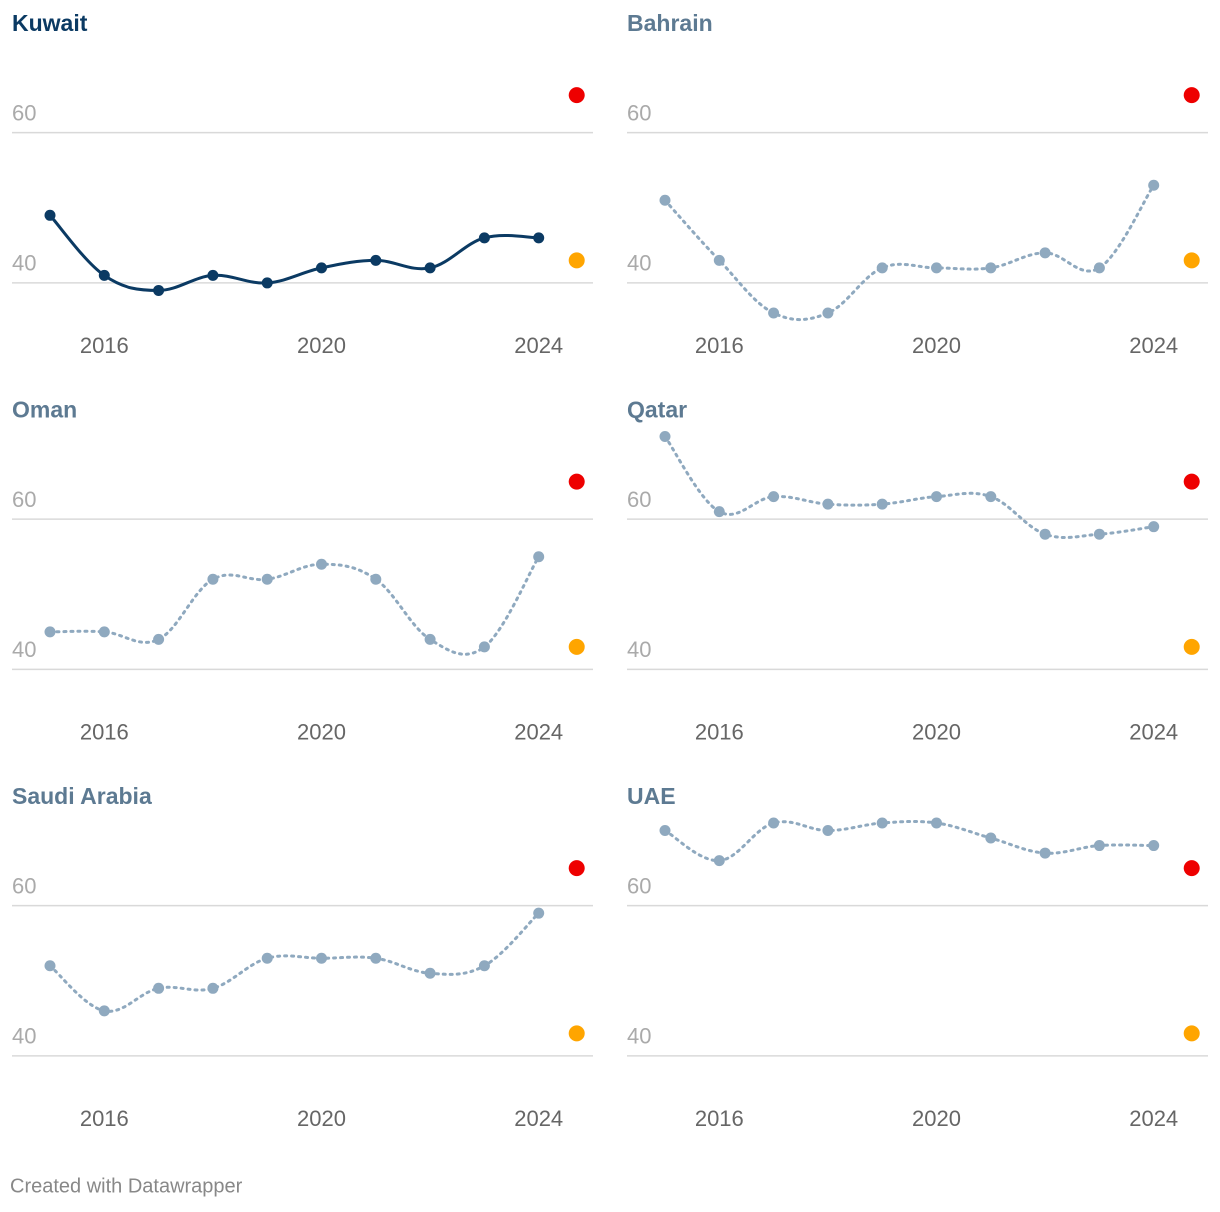 This screenshot has height=1212, width=1220. Describe the element at coordinates (50, 23) in the screenshot. I see `panel-title: Kuwait` at that location.